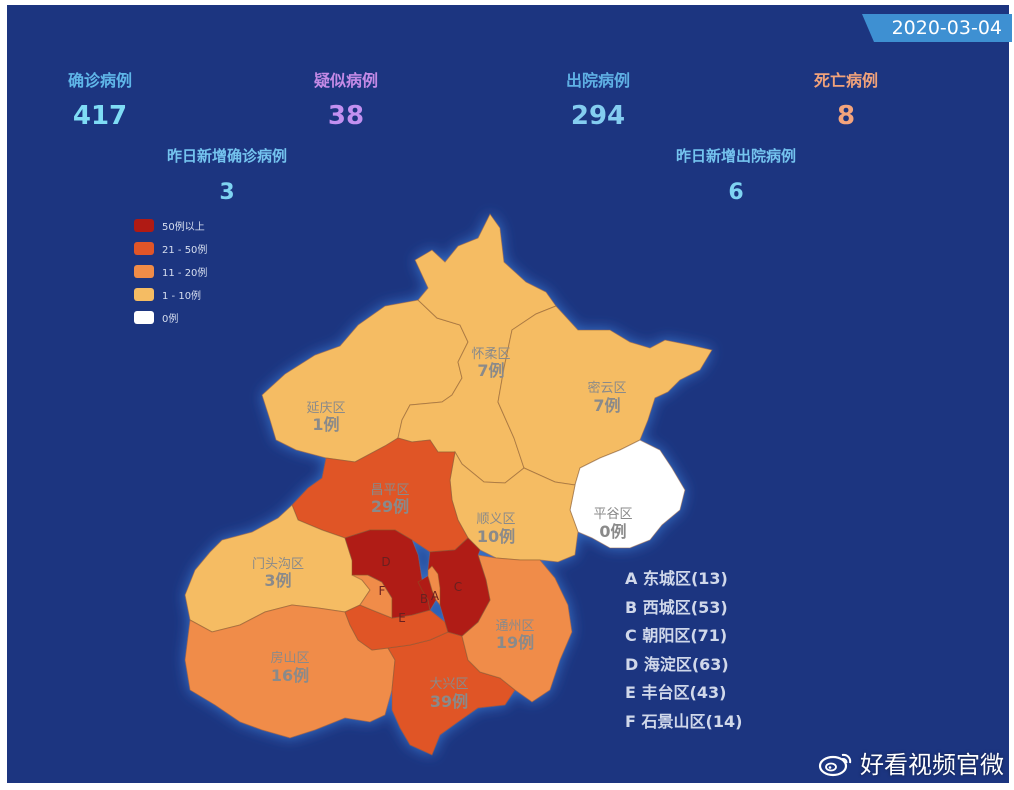  Describe the element at coordinates (183, 227) in the screenshot. I see `legend-label: 50例以上` at that location.